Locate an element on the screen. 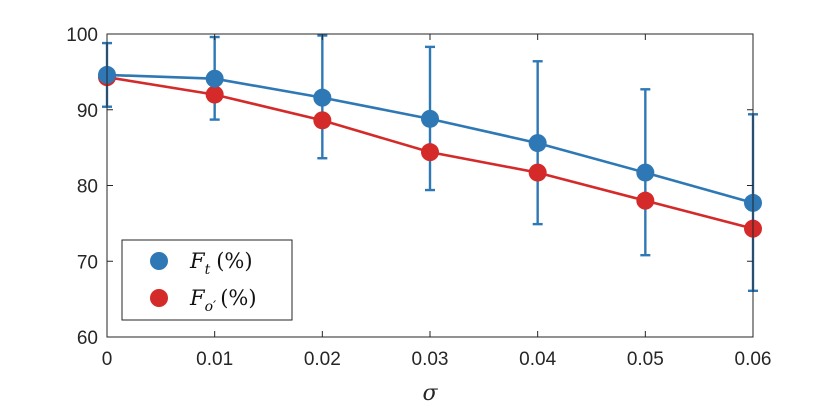 Image resolution: width=830 pixels, height=413 pixels. legend-box is located at coordinates (207, 280).